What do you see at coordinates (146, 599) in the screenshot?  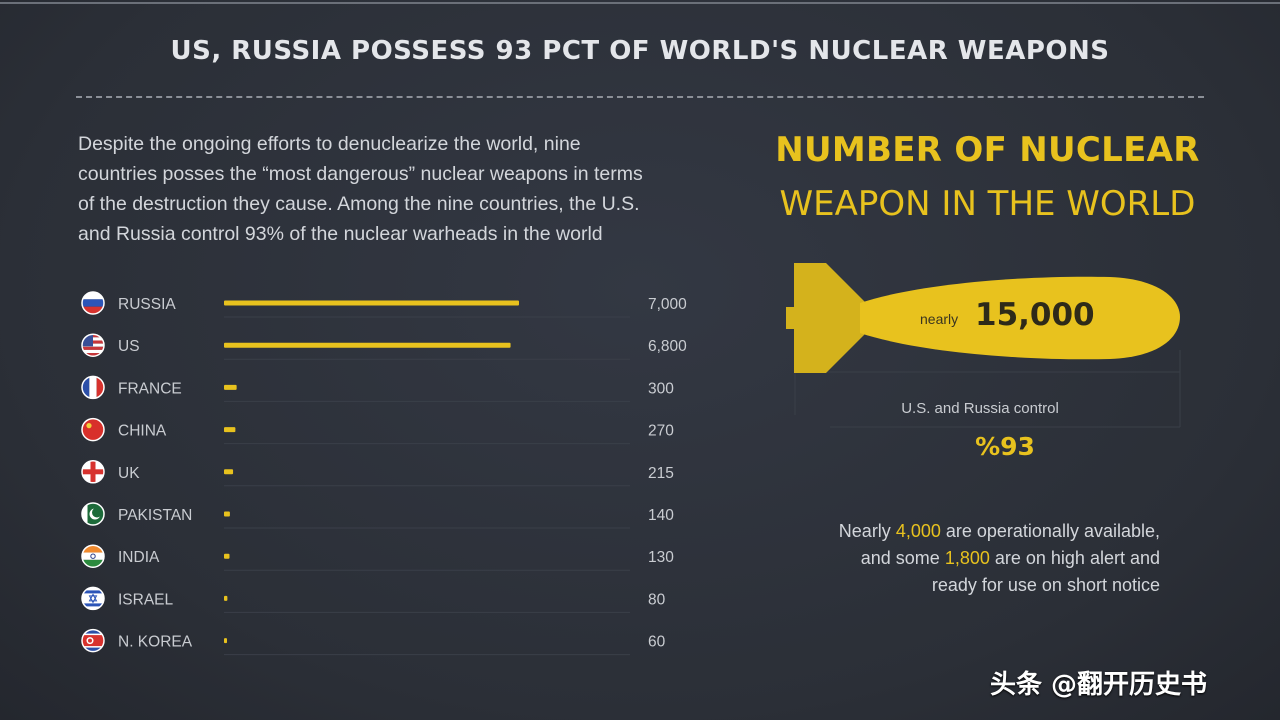 I see `category-label: ISRAEL` at bounding box center [146, 599].